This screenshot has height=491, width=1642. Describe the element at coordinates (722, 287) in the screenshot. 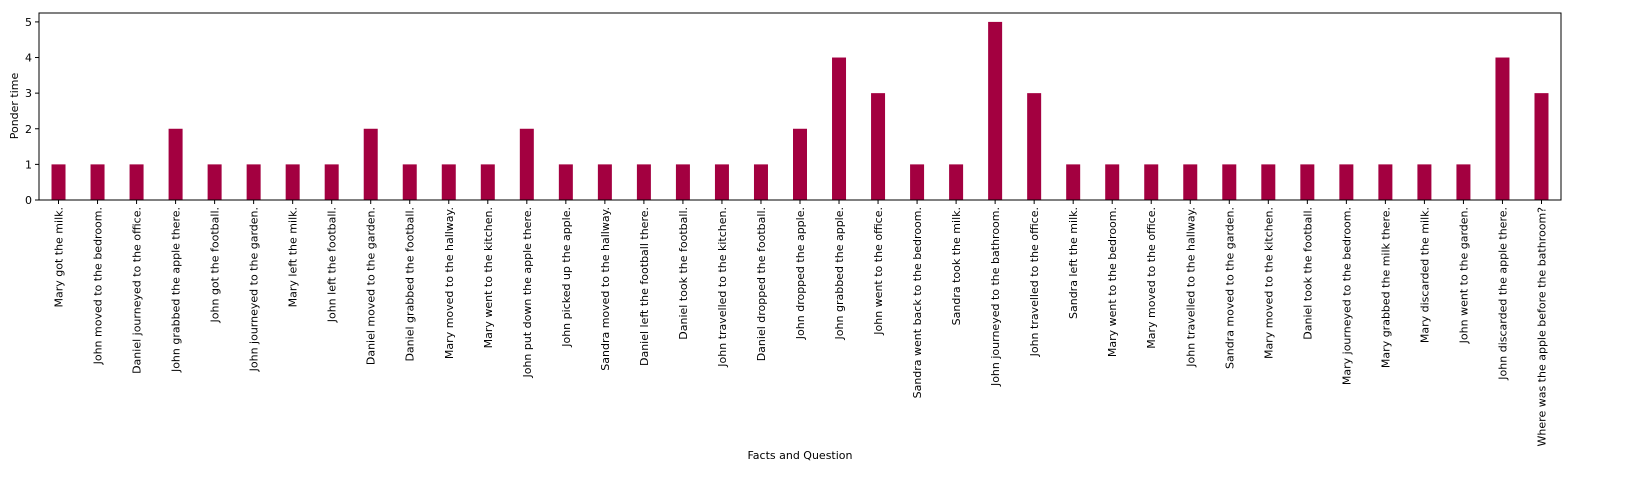

I see `x-tick-label: John travelled to the kitchen.` at that location.